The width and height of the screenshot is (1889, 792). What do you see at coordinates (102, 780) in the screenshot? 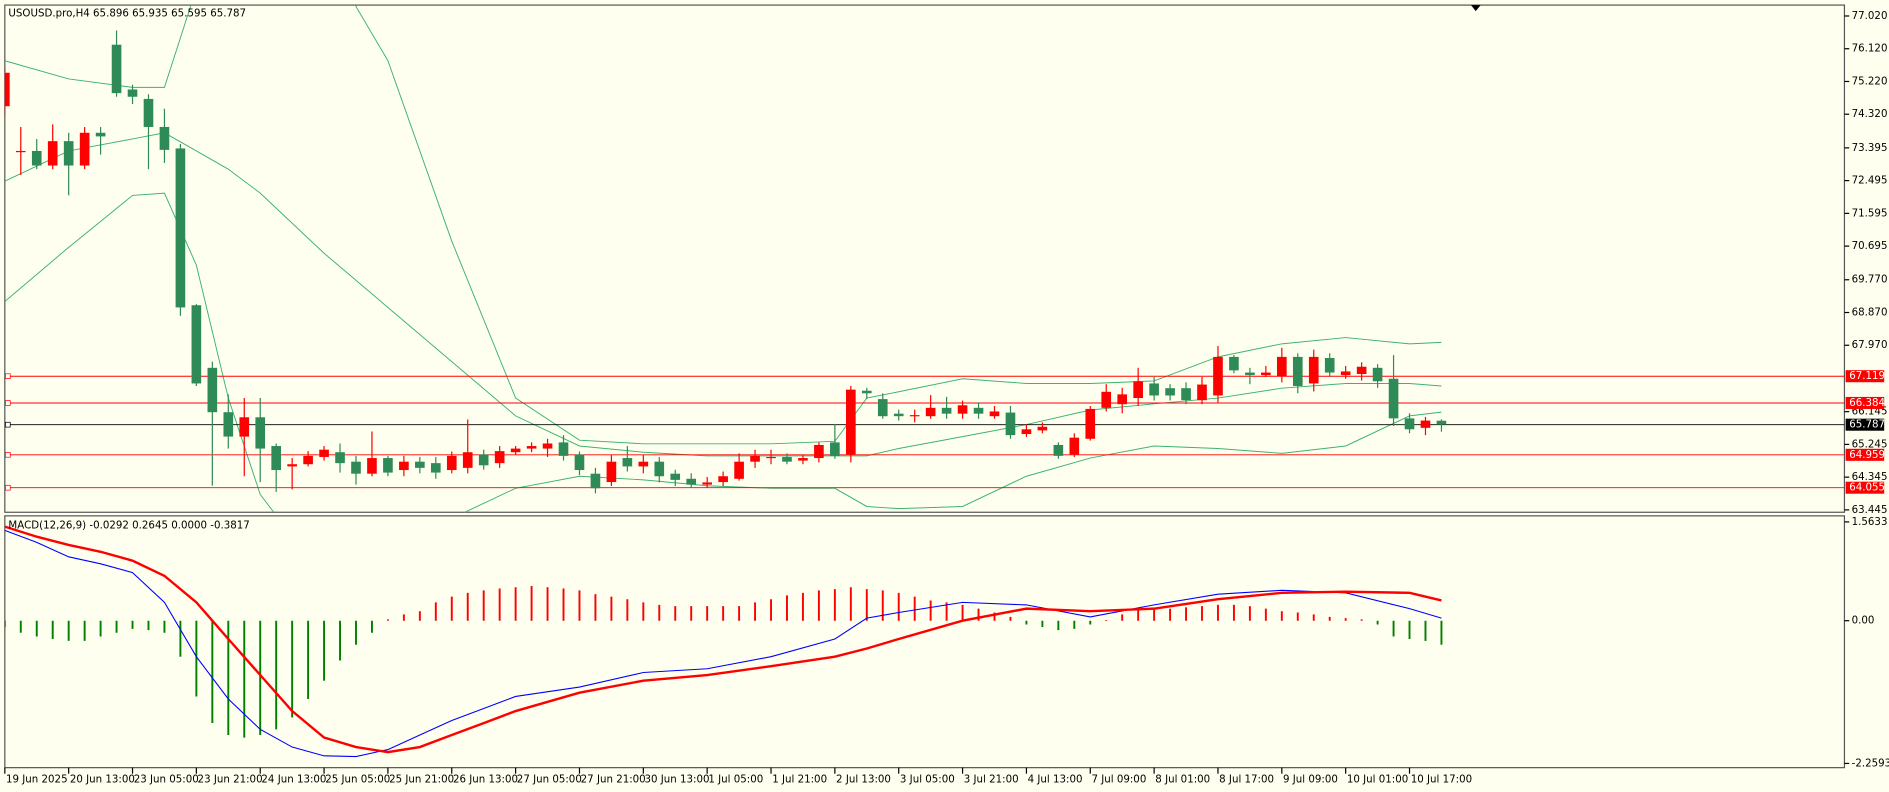
I see `x-tick-label: 20 Jun 13:00` at bounding box center [102, 780].